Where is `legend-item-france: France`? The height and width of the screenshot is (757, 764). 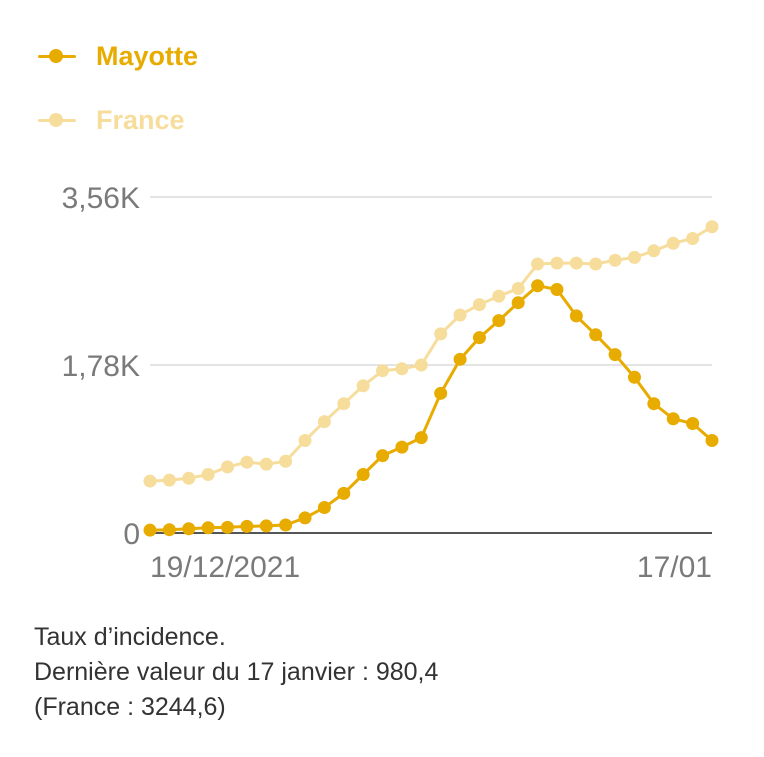
legend-item-france: France is located at coordinates (118, 120).